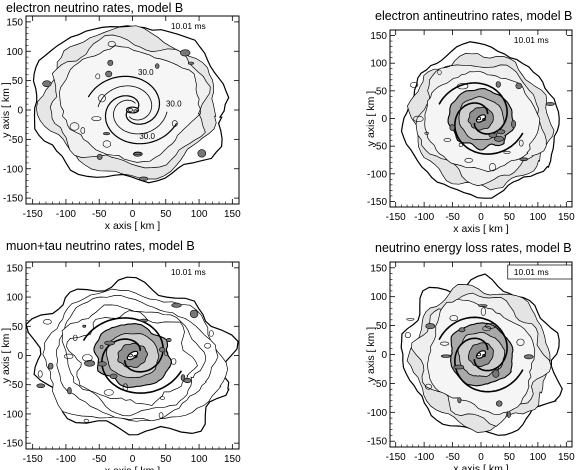 This screenshot has height=470, width=586. Describe the element at coordinates (540, 272) in the screenshot. I see `timestamp-box` at that location.